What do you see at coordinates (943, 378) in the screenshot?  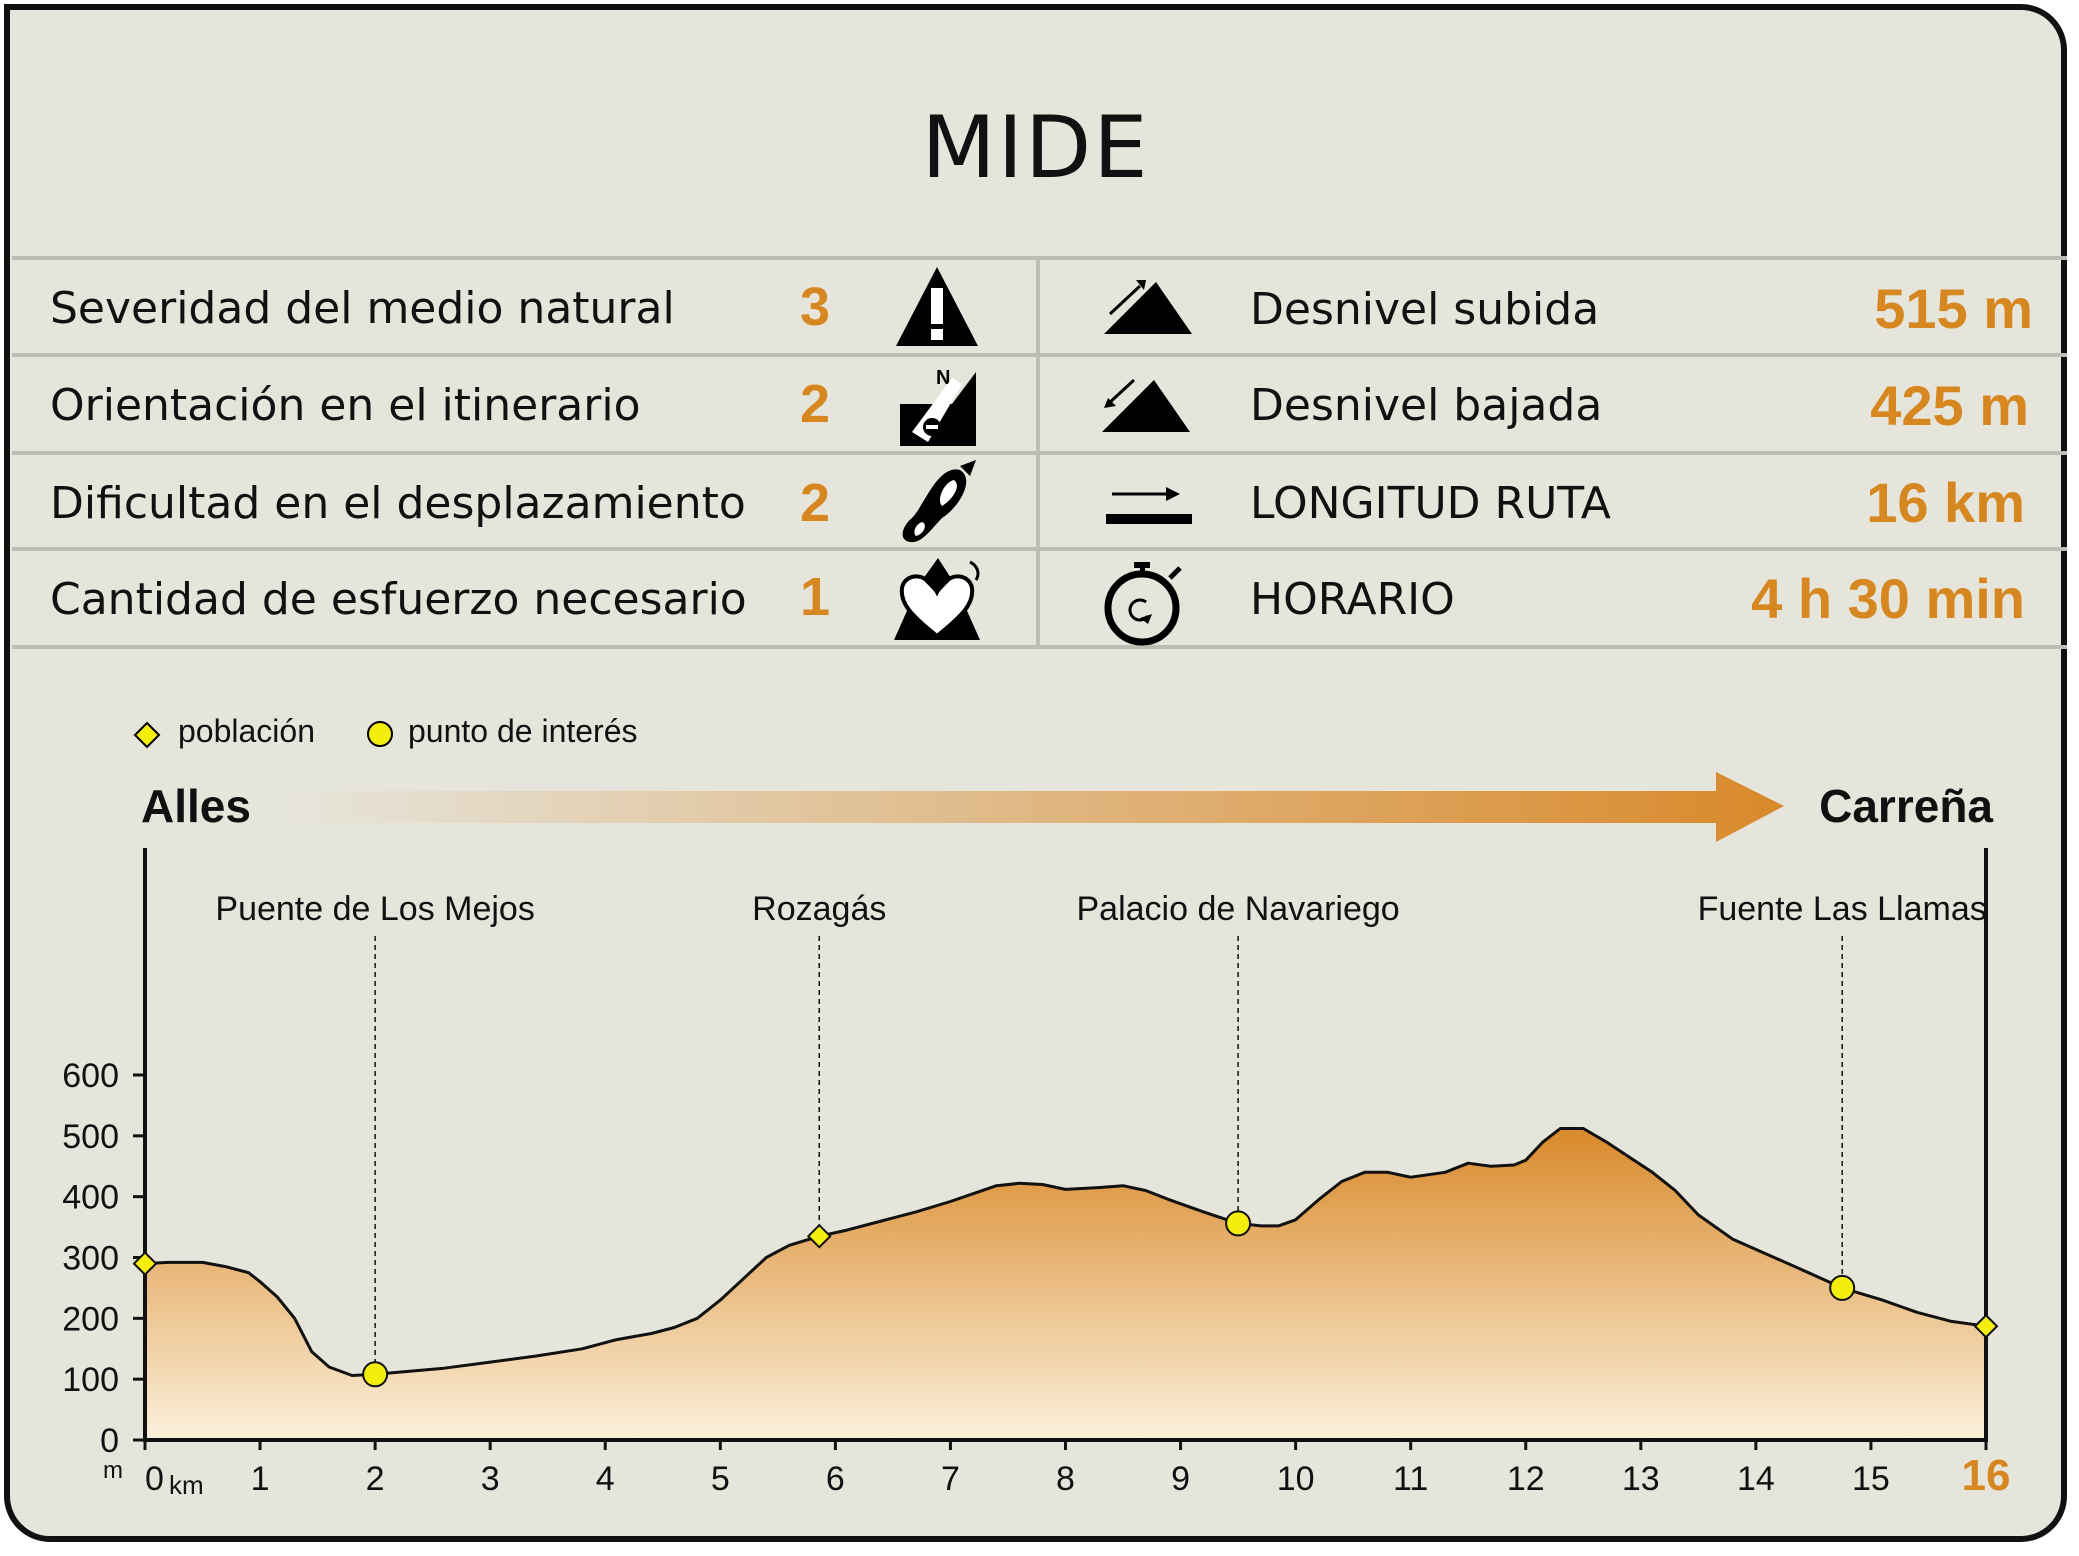 I see `svg-text: N` at bounding box center [943, 378].